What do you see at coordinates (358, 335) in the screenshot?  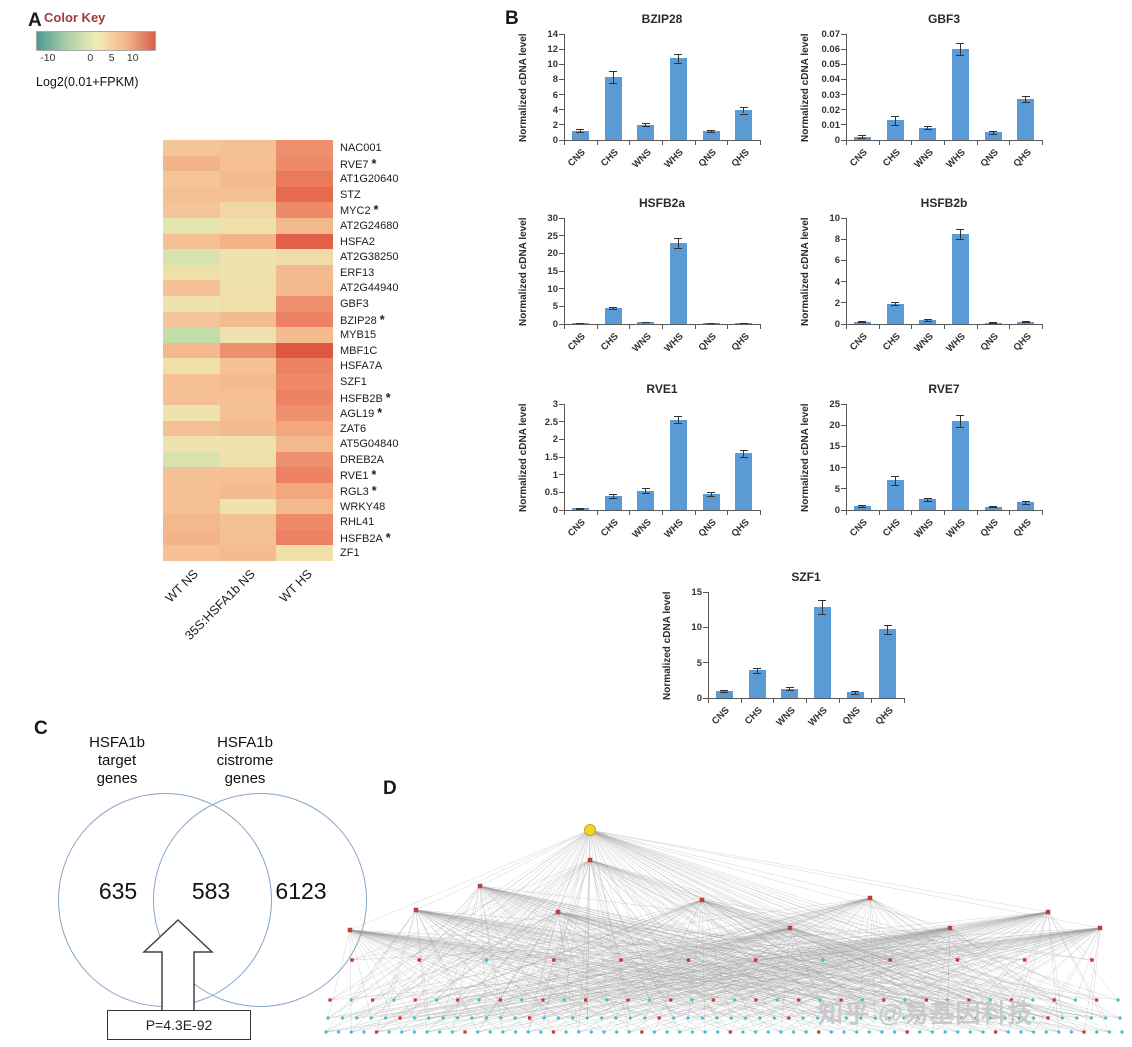 I see `gene-name: MYB15` at bounding box center [358, 335].